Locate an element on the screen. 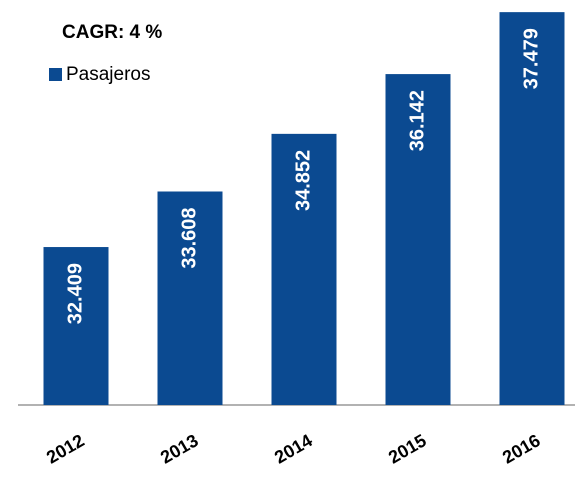 This screenshot has height=486, width=575. x-tick-label: 2015 is located at coordinates (407, 448).